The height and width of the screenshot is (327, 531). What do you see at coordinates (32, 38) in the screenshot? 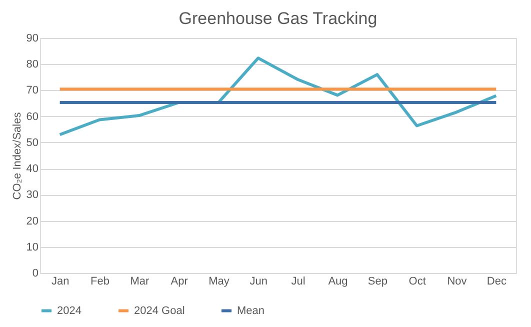
I see `y-tick-label: 90` at bounding box center [32, 38].